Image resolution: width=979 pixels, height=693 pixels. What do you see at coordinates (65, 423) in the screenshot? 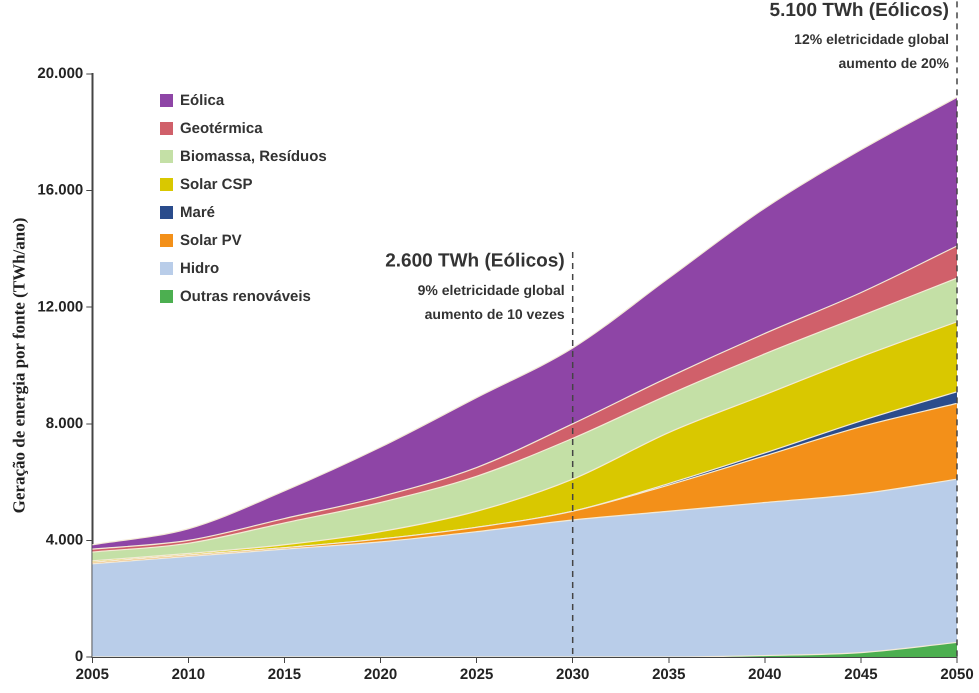
I see `y-tick-label: 8.000` at bounding box center [65, 423].